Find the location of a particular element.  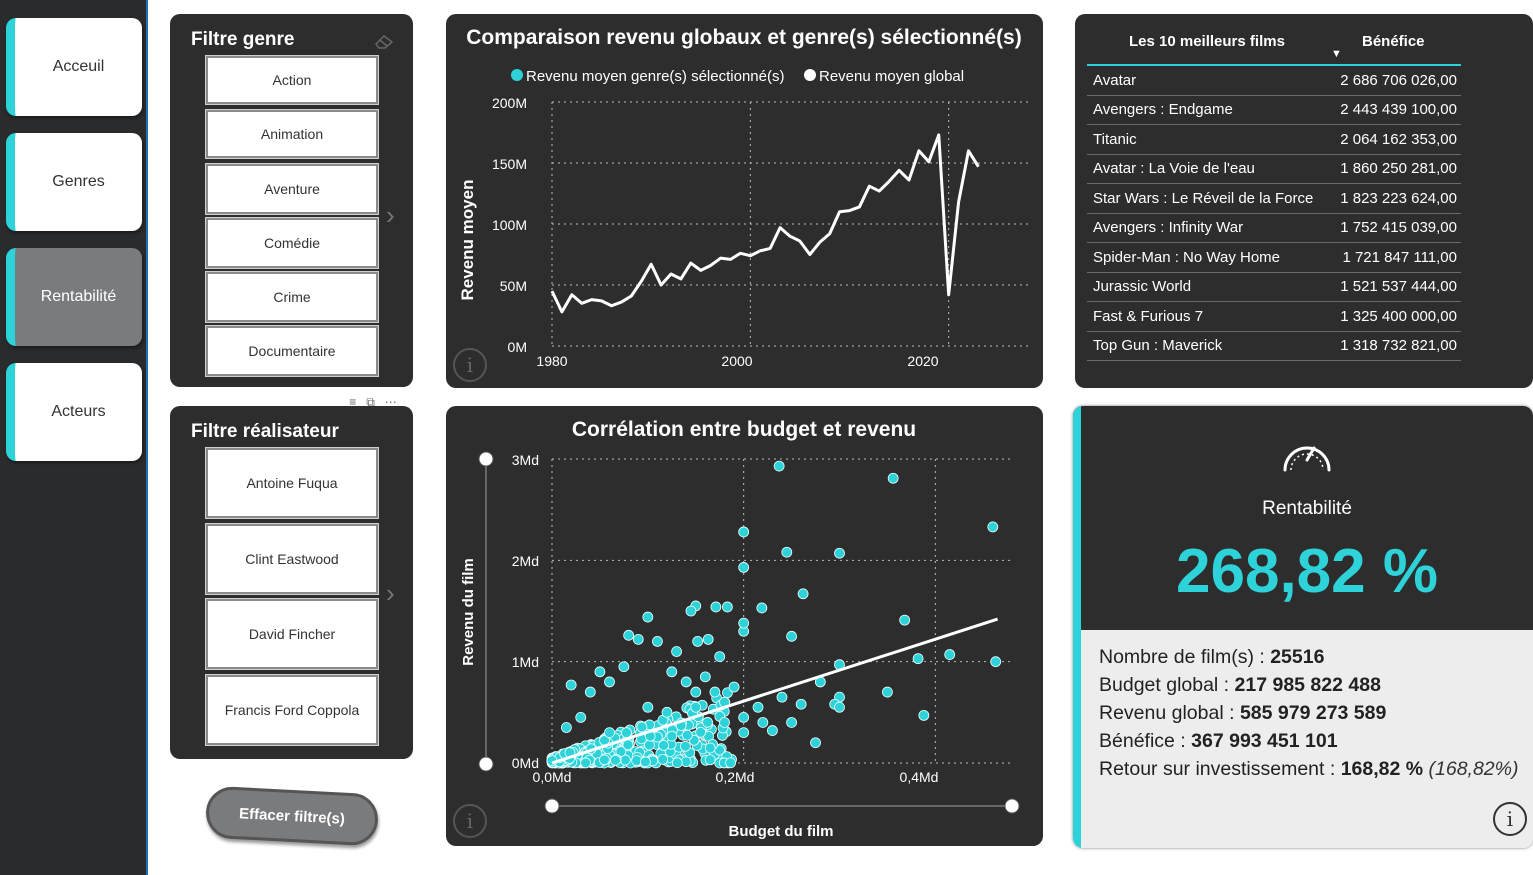

director-item-clint-eastwood: Clint Eastwood is located at coordinates (292, 559).